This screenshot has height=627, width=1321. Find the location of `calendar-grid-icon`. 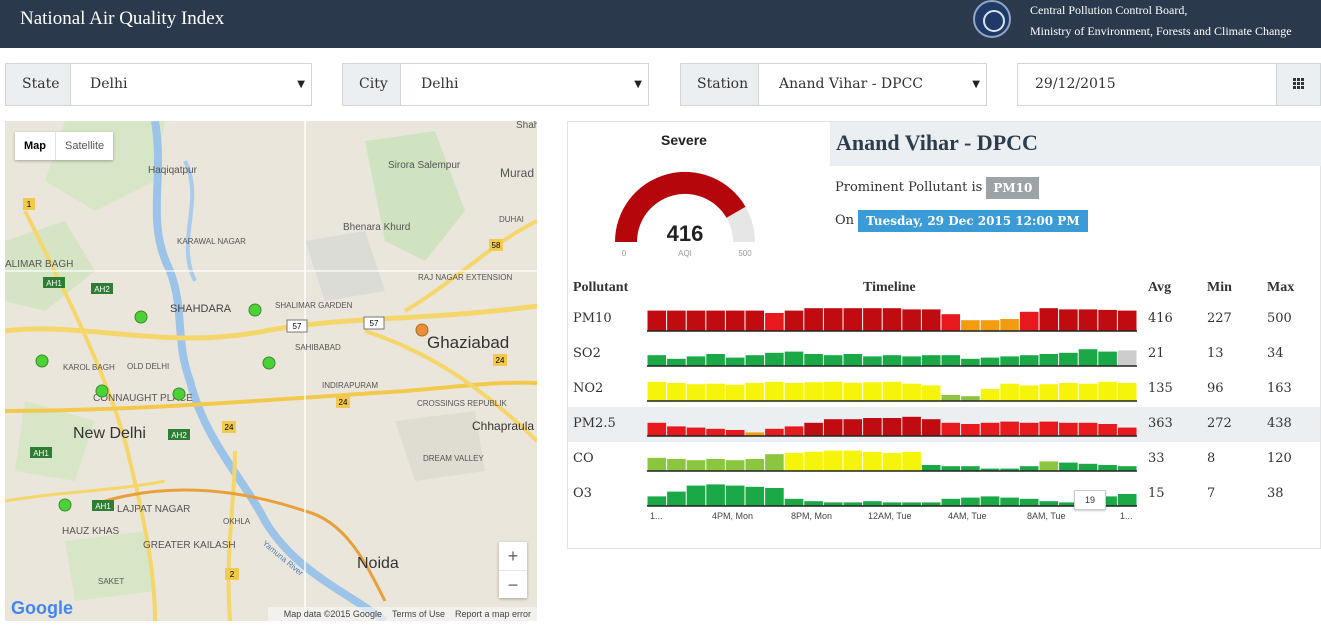

calendar-grid-icon is located at coordinates (1299, 84).